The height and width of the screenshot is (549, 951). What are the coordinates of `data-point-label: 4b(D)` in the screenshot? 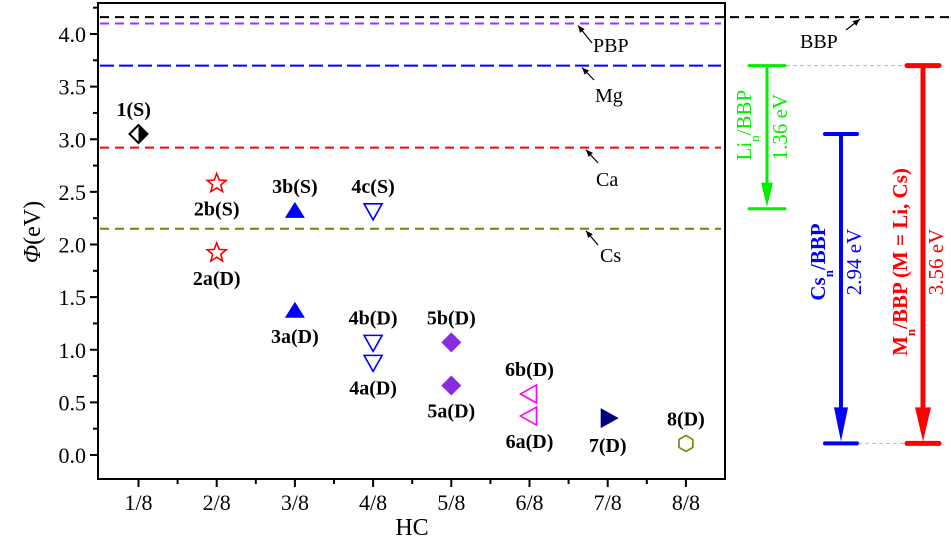 It's located at (373, 318).